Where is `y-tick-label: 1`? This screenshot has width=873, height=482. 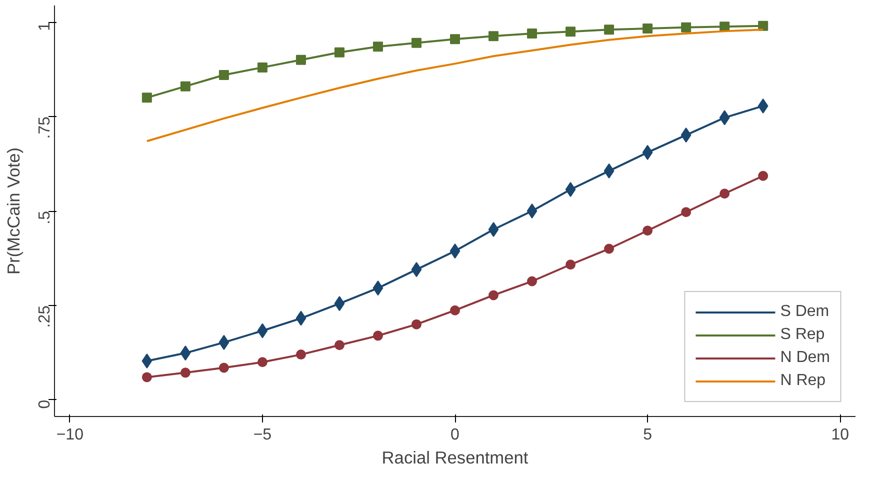 y-tick-label: 1 is located at coordinates (45, 27).